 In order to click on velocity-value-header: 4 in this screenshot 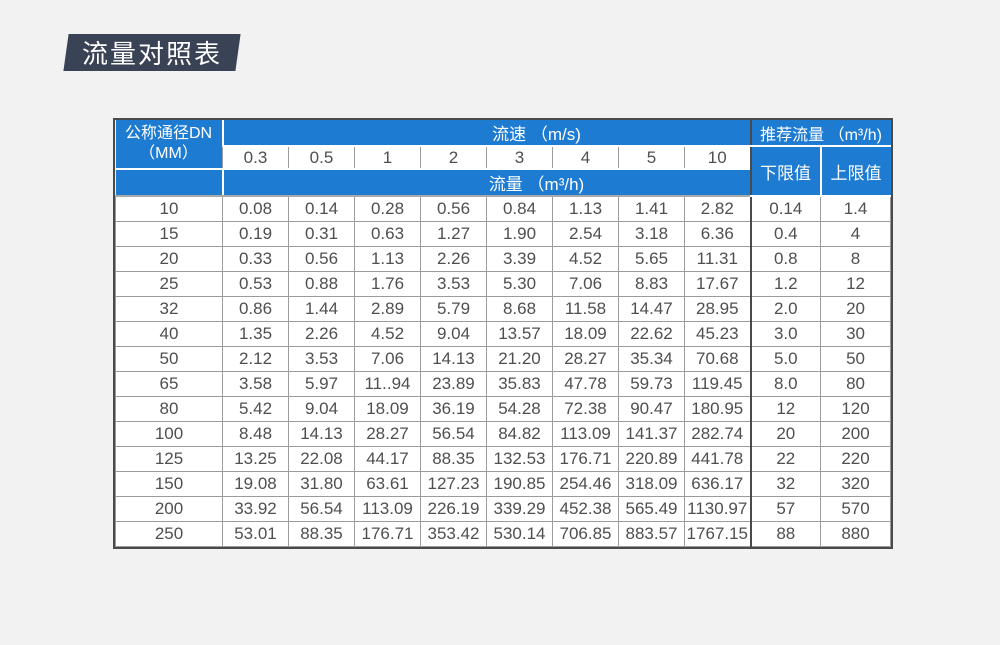, I will do `click(585, 157)`.